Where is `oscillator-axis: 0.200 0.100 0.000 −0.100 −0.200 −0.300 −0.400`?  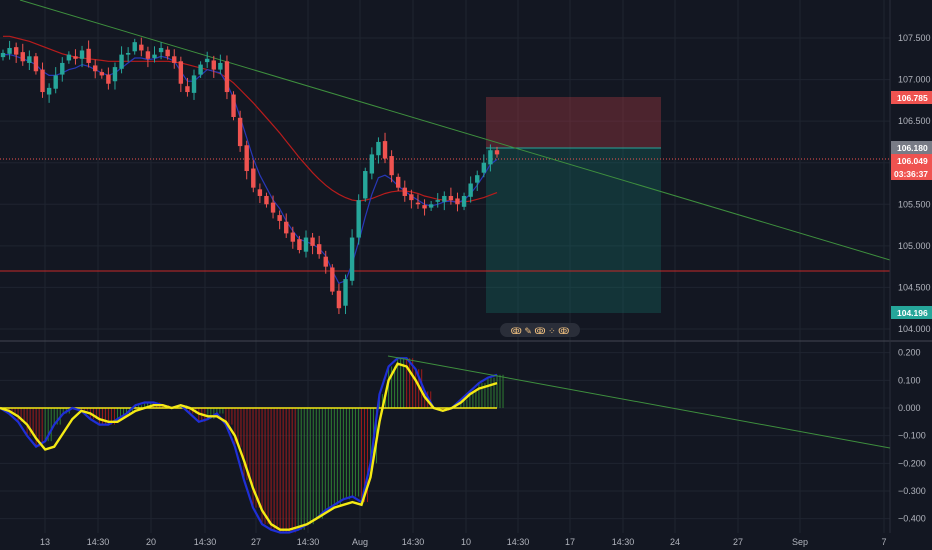 oscillator-axis: 0.200 0.100 0.000 −0.100 −0.200 −0.300 −0.400 is located at coordinates (912, 436).